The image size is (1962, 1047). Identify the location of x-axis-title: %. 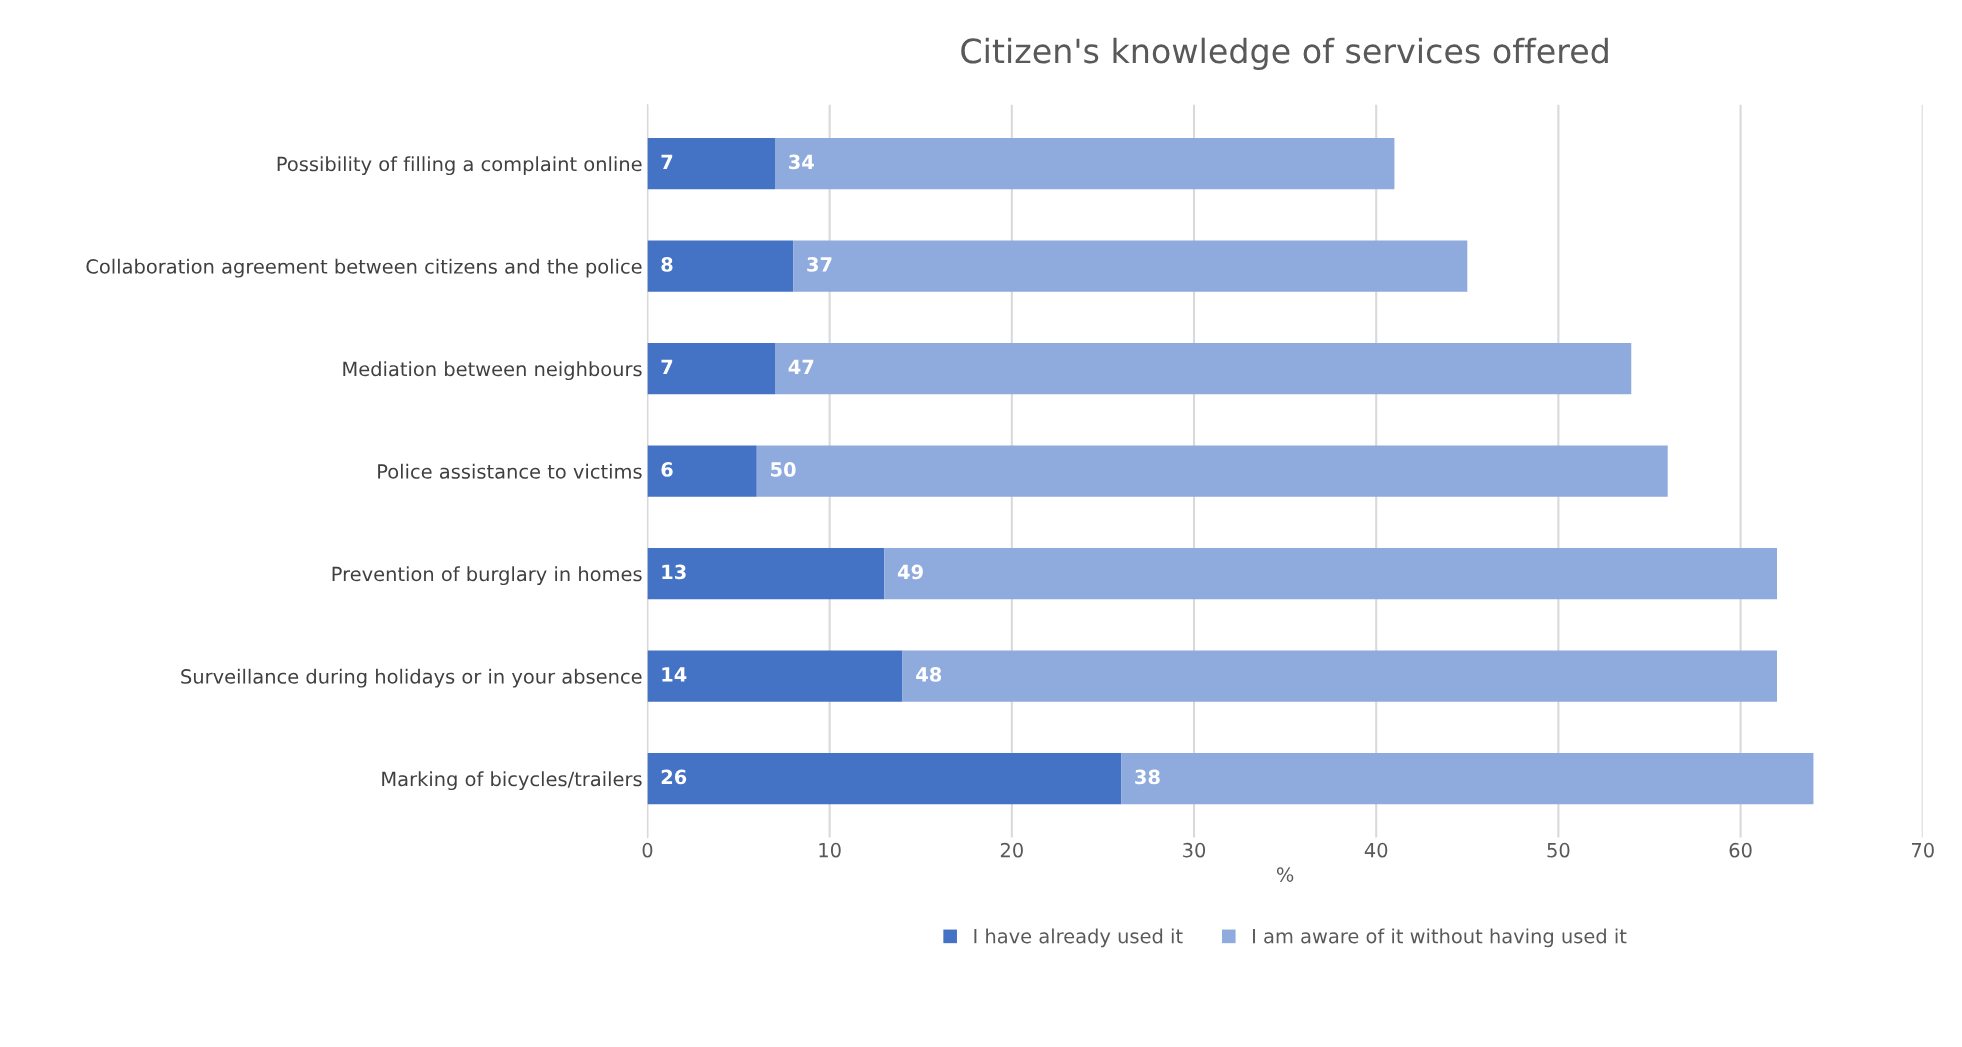
(1285, 874).